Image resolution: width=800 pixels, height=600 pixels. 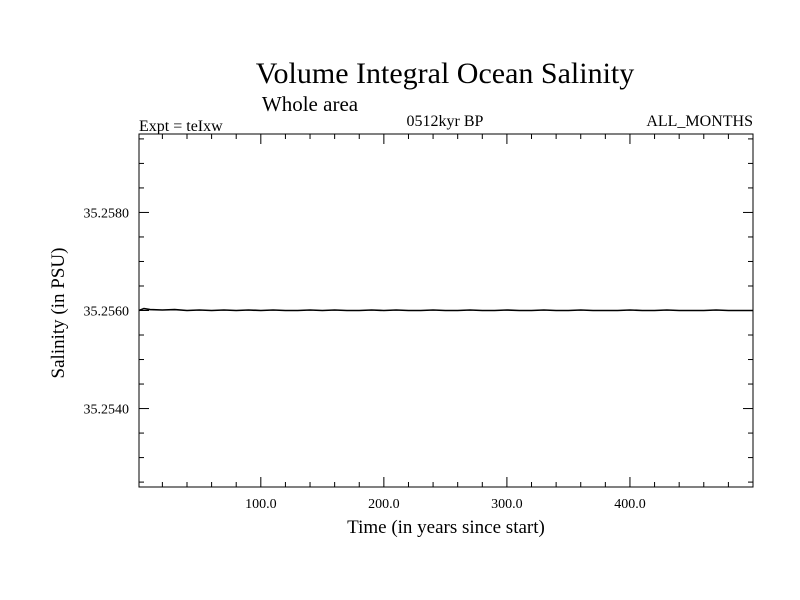 I want to click on months-label: ALL_MONTHS, so click(x=699, y=121).